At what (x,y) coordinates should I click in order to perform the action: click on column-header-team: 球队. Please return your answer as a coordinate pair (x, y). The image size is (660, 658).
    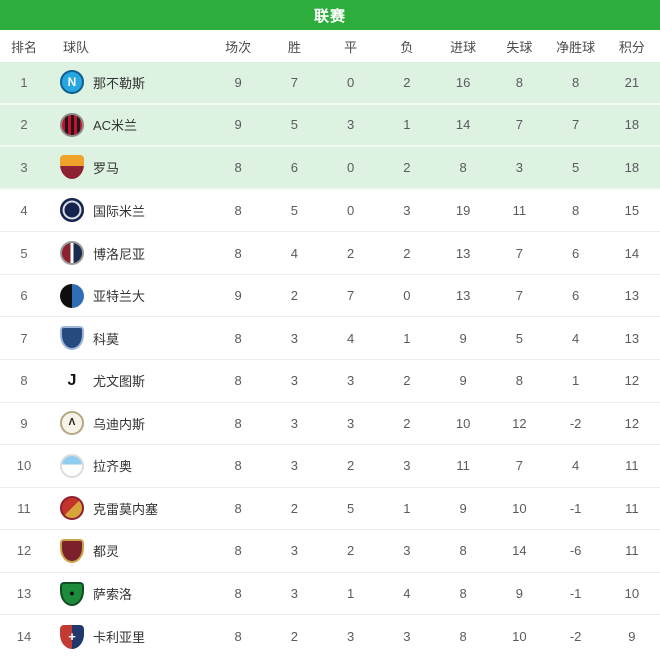
    Looking at the image, I should click on (76, 47).